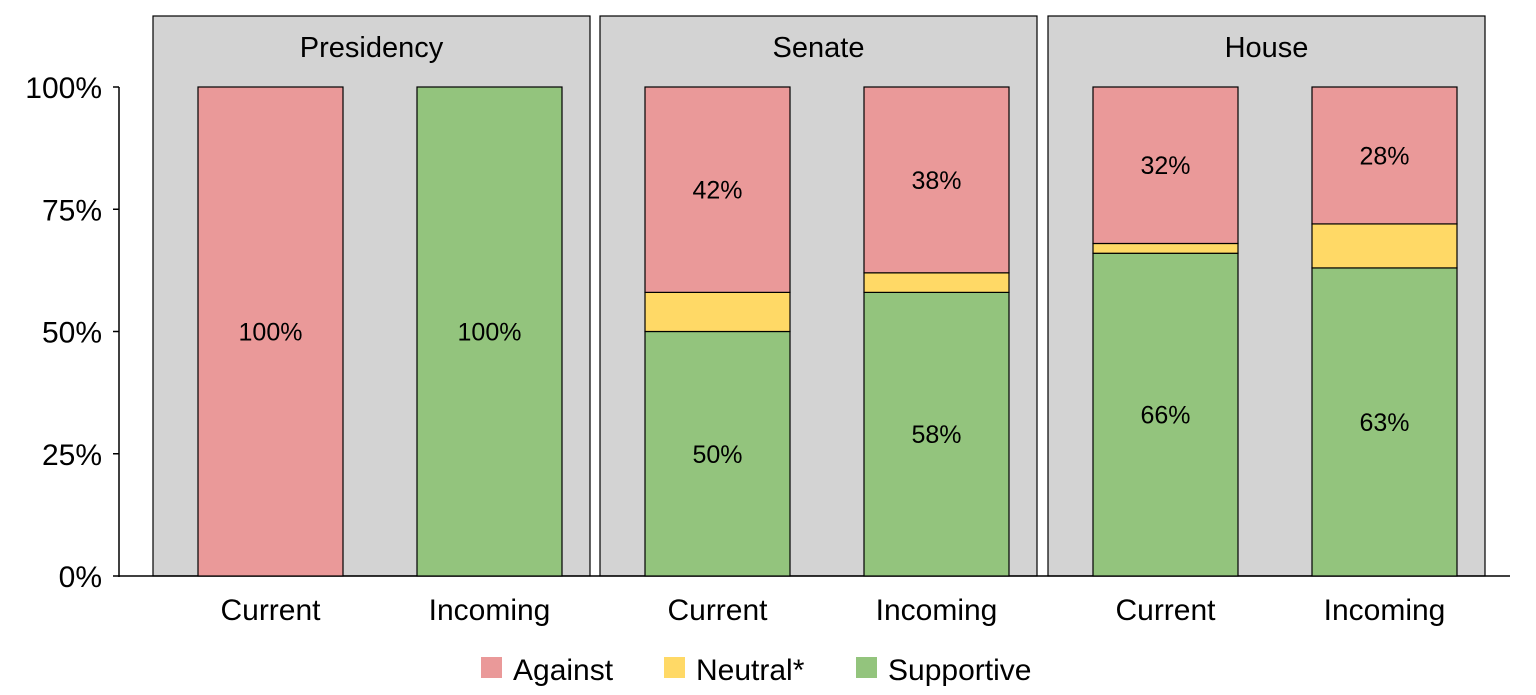 Image resolution: width=1536 pixels, height=695 pixels. Describe the element at coordinates (80, 577) in the screenshot. I see `y-tick-label: 0%` at that location.